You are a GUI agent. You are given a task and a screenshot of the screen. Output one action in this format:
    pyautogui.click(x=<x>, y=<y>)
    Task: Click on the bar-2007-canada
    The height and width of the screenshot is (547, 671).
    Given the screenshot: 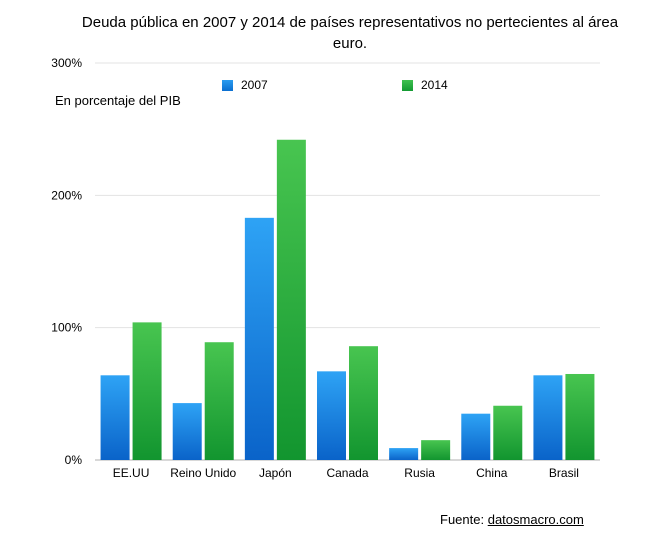 What is the action you would take?
    pyautogui.click(x=331, y=415)
    